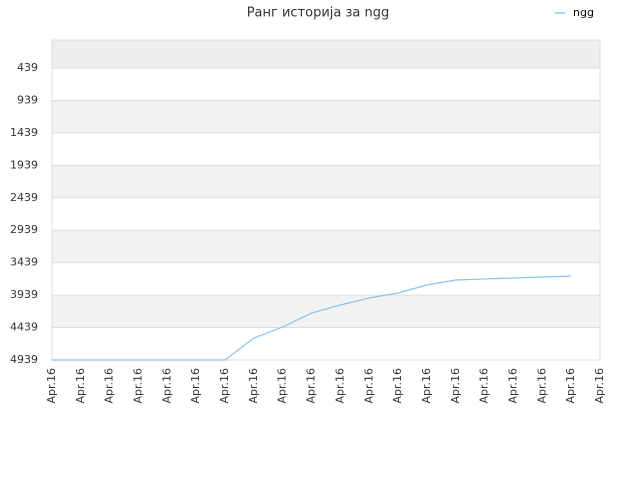  What do you see at coordinates (24, 229) in the screenshot?
I see `y-tick-label: 2939` at bounding box center [24, 229].